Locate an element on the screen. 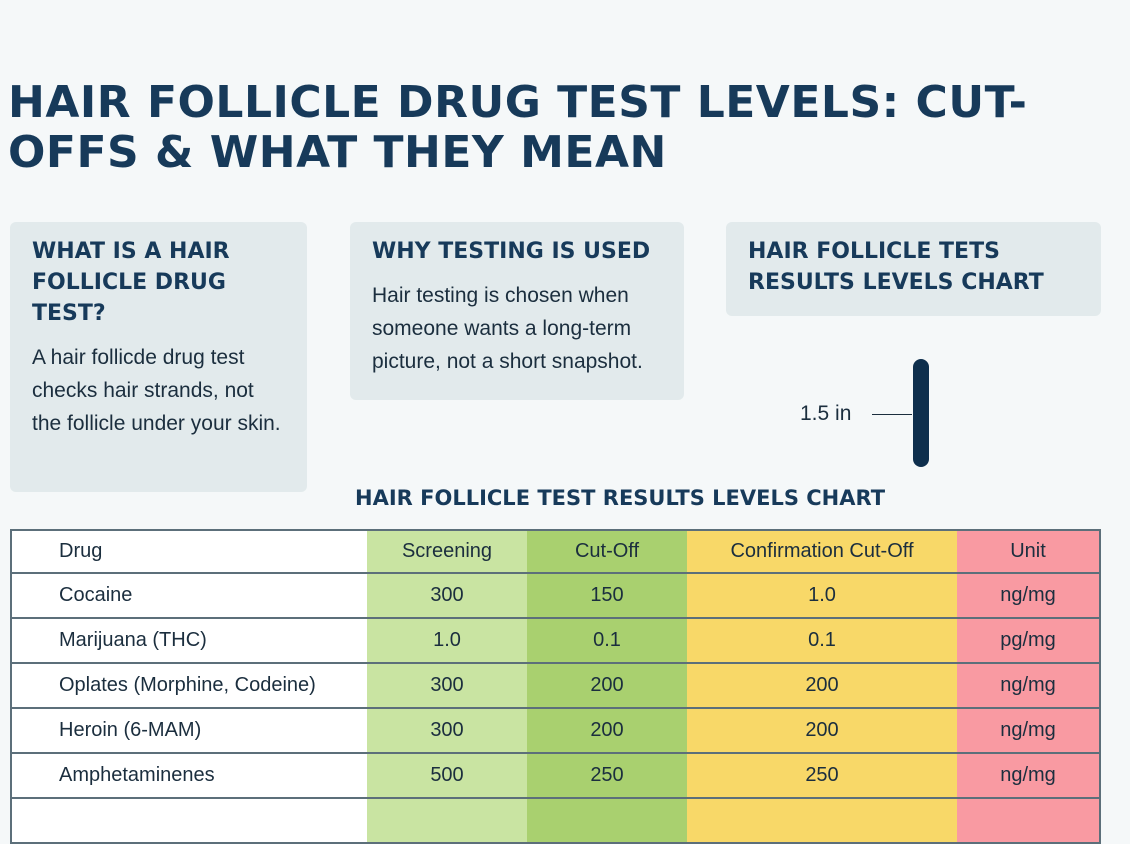  table-title: HAIR FOLLICLE TEST RESULTS LEVELS CHART is located at coordinates (620, 498).